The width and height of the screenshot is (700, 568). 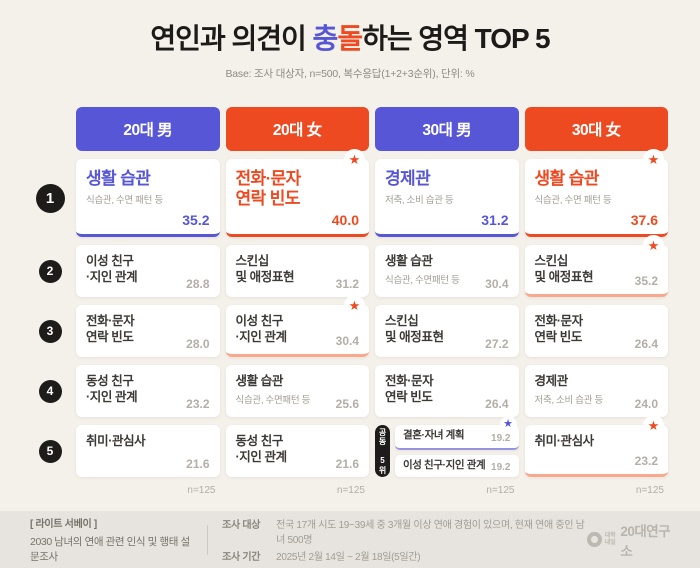 What do you see at coordinates (231, 38) in the screenshot?
I see `title-part1: 연인과 의견이` at bounding box center [231, 38].